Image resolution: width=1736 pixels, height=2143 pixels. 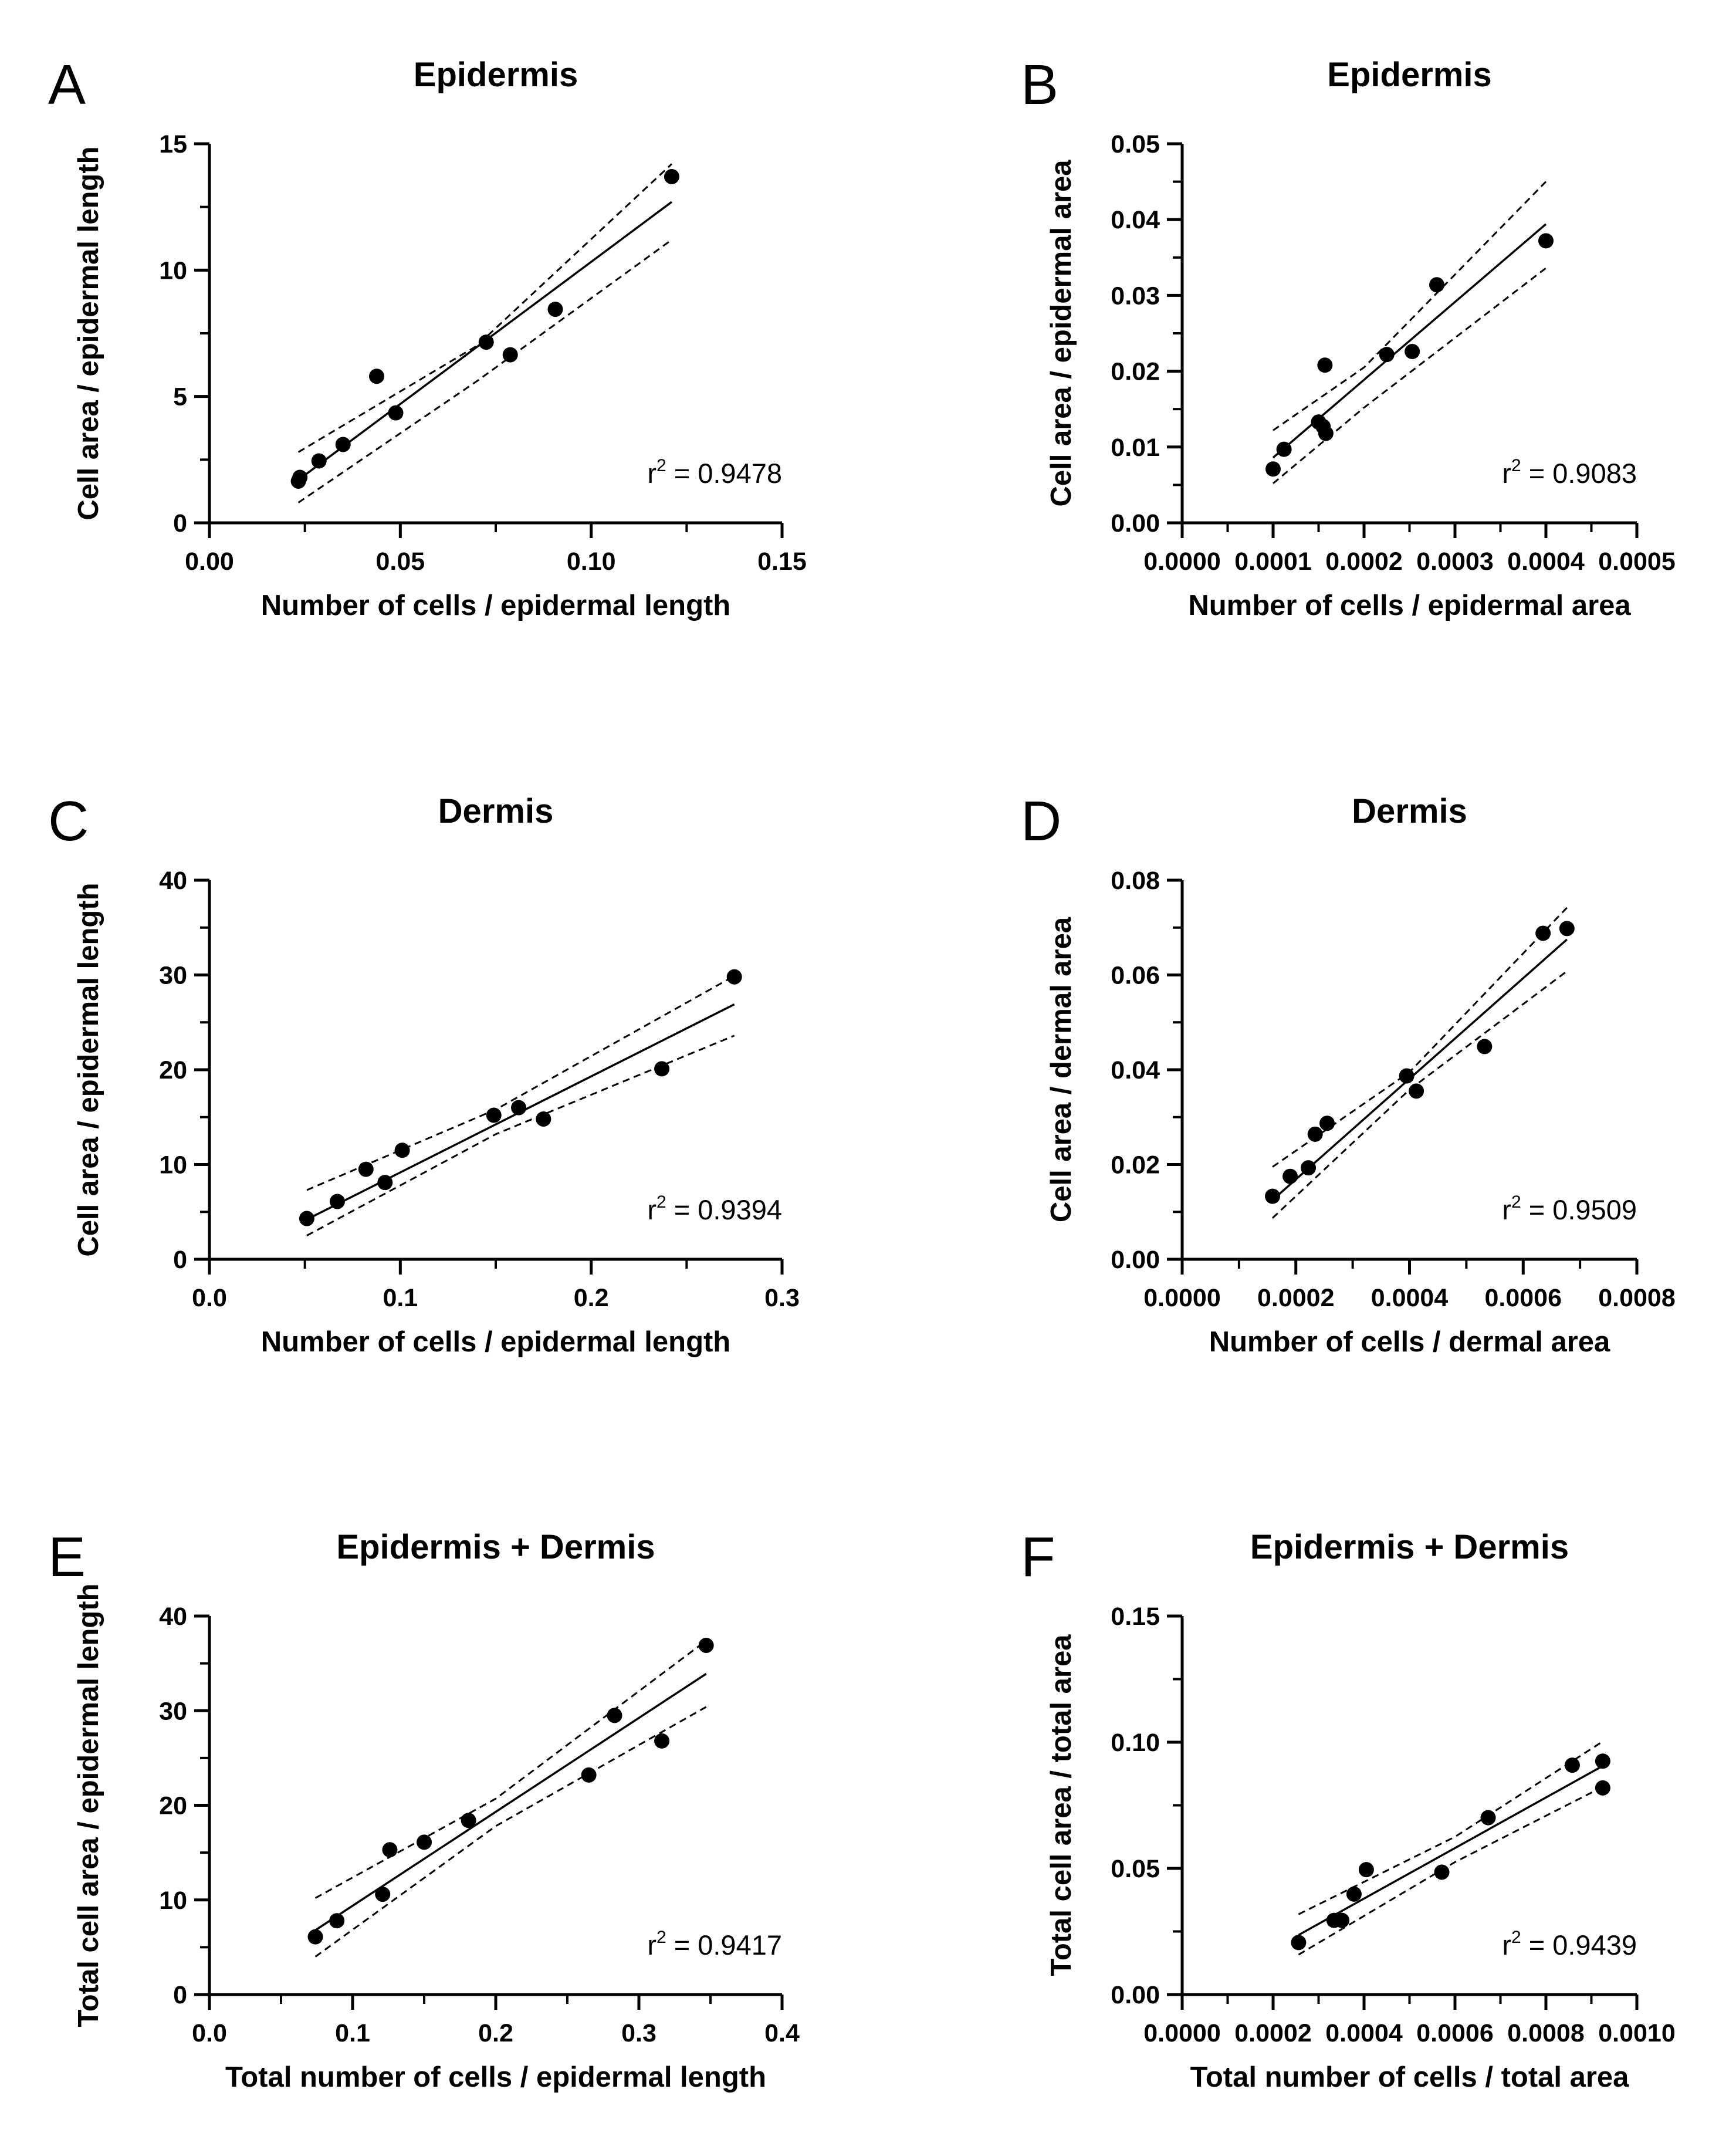 I want to click on panel-b-y-tick-label: 0.01, so click(x=1135, y=448).